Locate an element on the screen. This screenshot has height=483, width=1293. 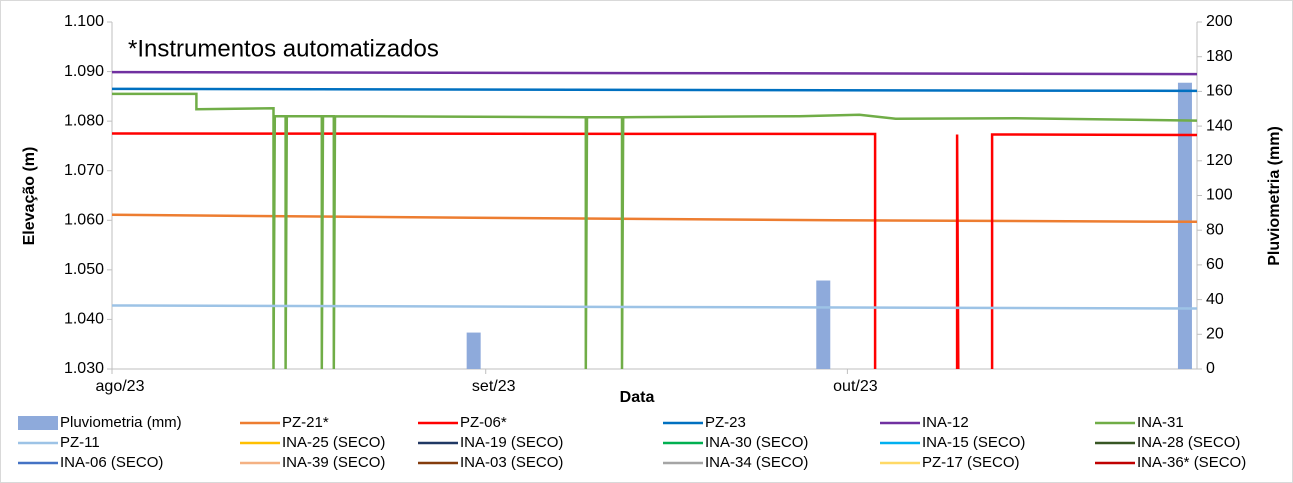
y2-tick-label: 40 is located at coordinates (1215, 299).